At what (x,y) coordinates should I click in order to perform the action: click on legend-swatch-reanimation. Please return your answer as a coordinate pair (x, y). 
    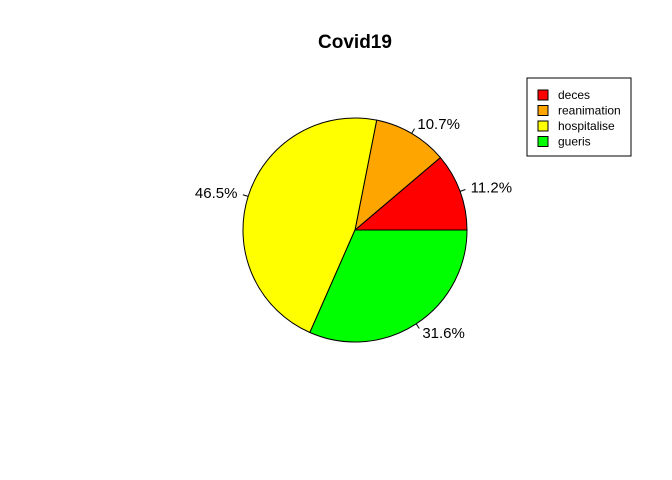
    Looking at the image, I should click on (543, 110).